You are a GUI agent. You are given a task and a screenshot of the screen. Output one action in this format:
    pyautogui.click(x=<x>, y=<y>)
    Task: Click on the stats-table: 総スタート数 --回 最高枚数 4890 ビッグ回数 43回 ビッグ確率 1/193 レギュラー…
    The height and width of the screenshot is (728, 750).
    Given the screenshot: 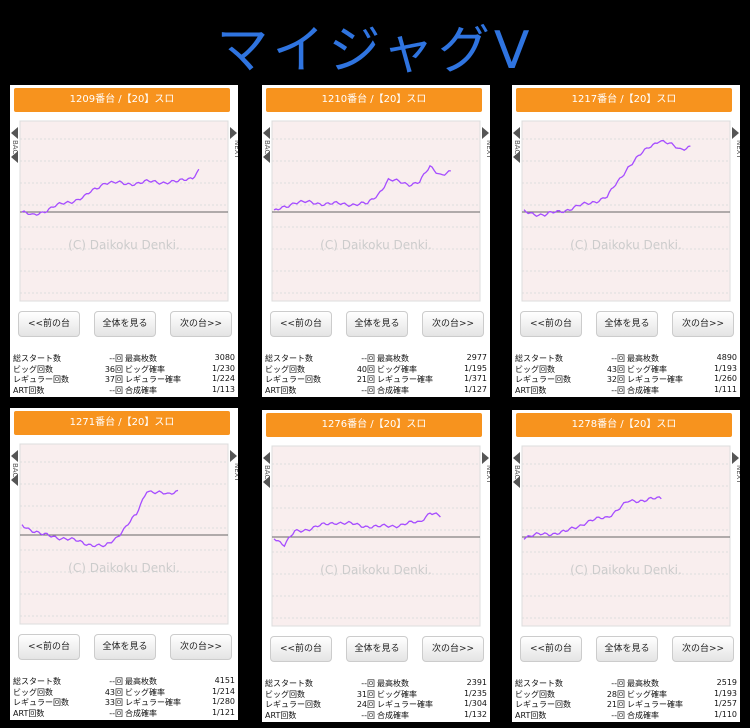 What is the action you would take?
    pyautogui.click(x=626, y=374)
    